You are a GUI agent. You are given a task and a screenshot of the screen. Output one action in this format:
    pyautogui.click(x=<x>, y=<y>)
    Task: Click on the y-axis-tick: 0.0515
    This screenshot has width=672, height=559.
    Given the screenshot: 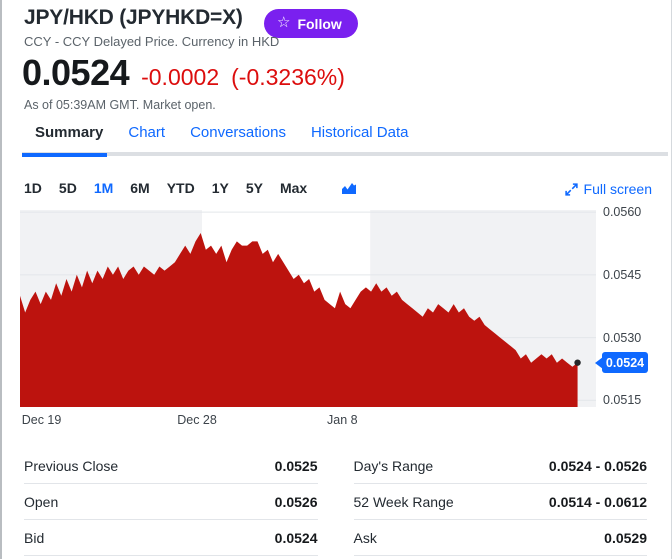 What is the action you would take?
    pyautogui.click(x=622, y=400)
    